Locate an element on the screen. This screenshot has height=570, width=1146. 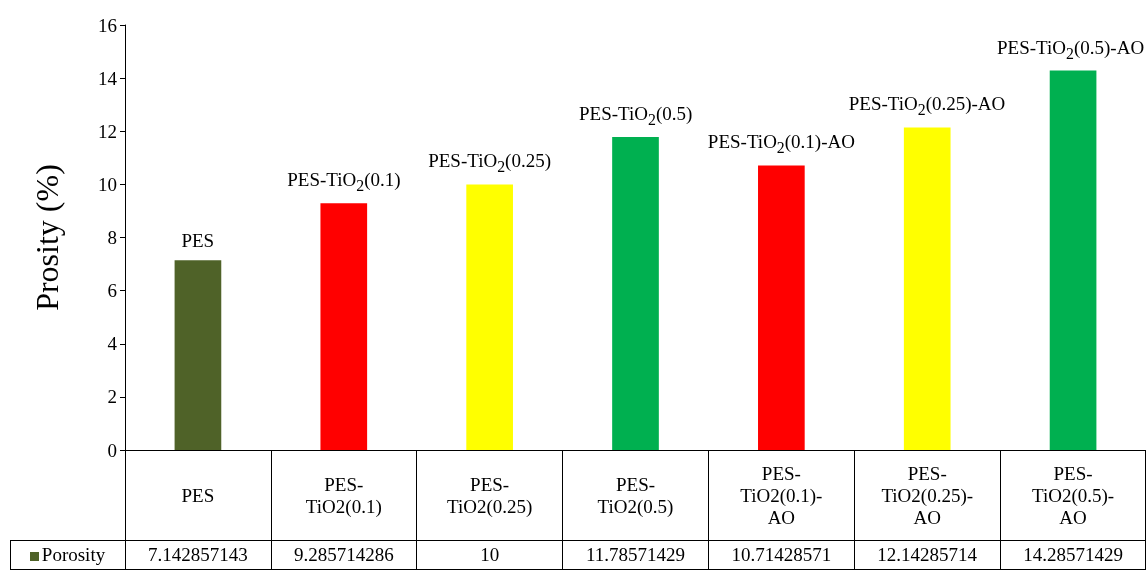
y-tick-label: 4 is located at coordinates (112, 344).